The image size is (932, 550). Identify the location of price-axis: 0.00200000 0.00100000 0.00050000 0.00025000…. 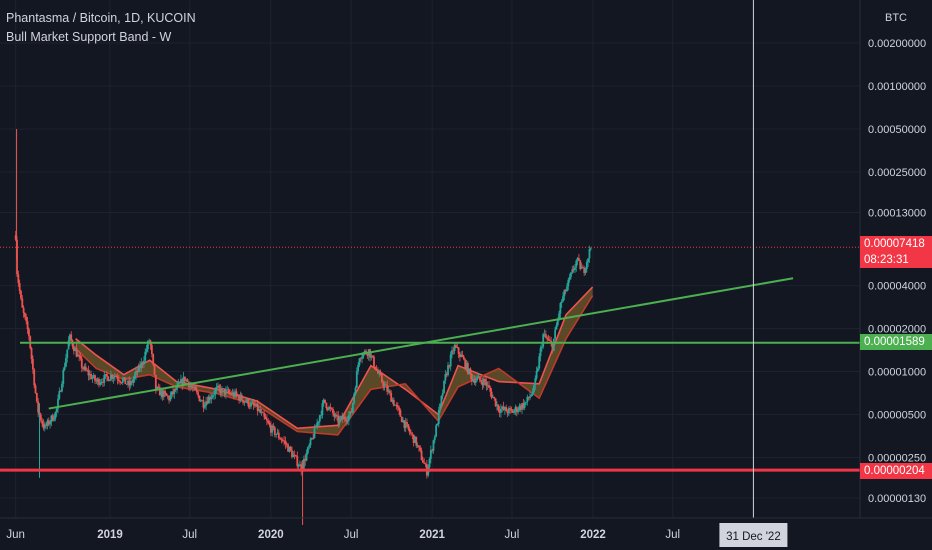
(897, 271).